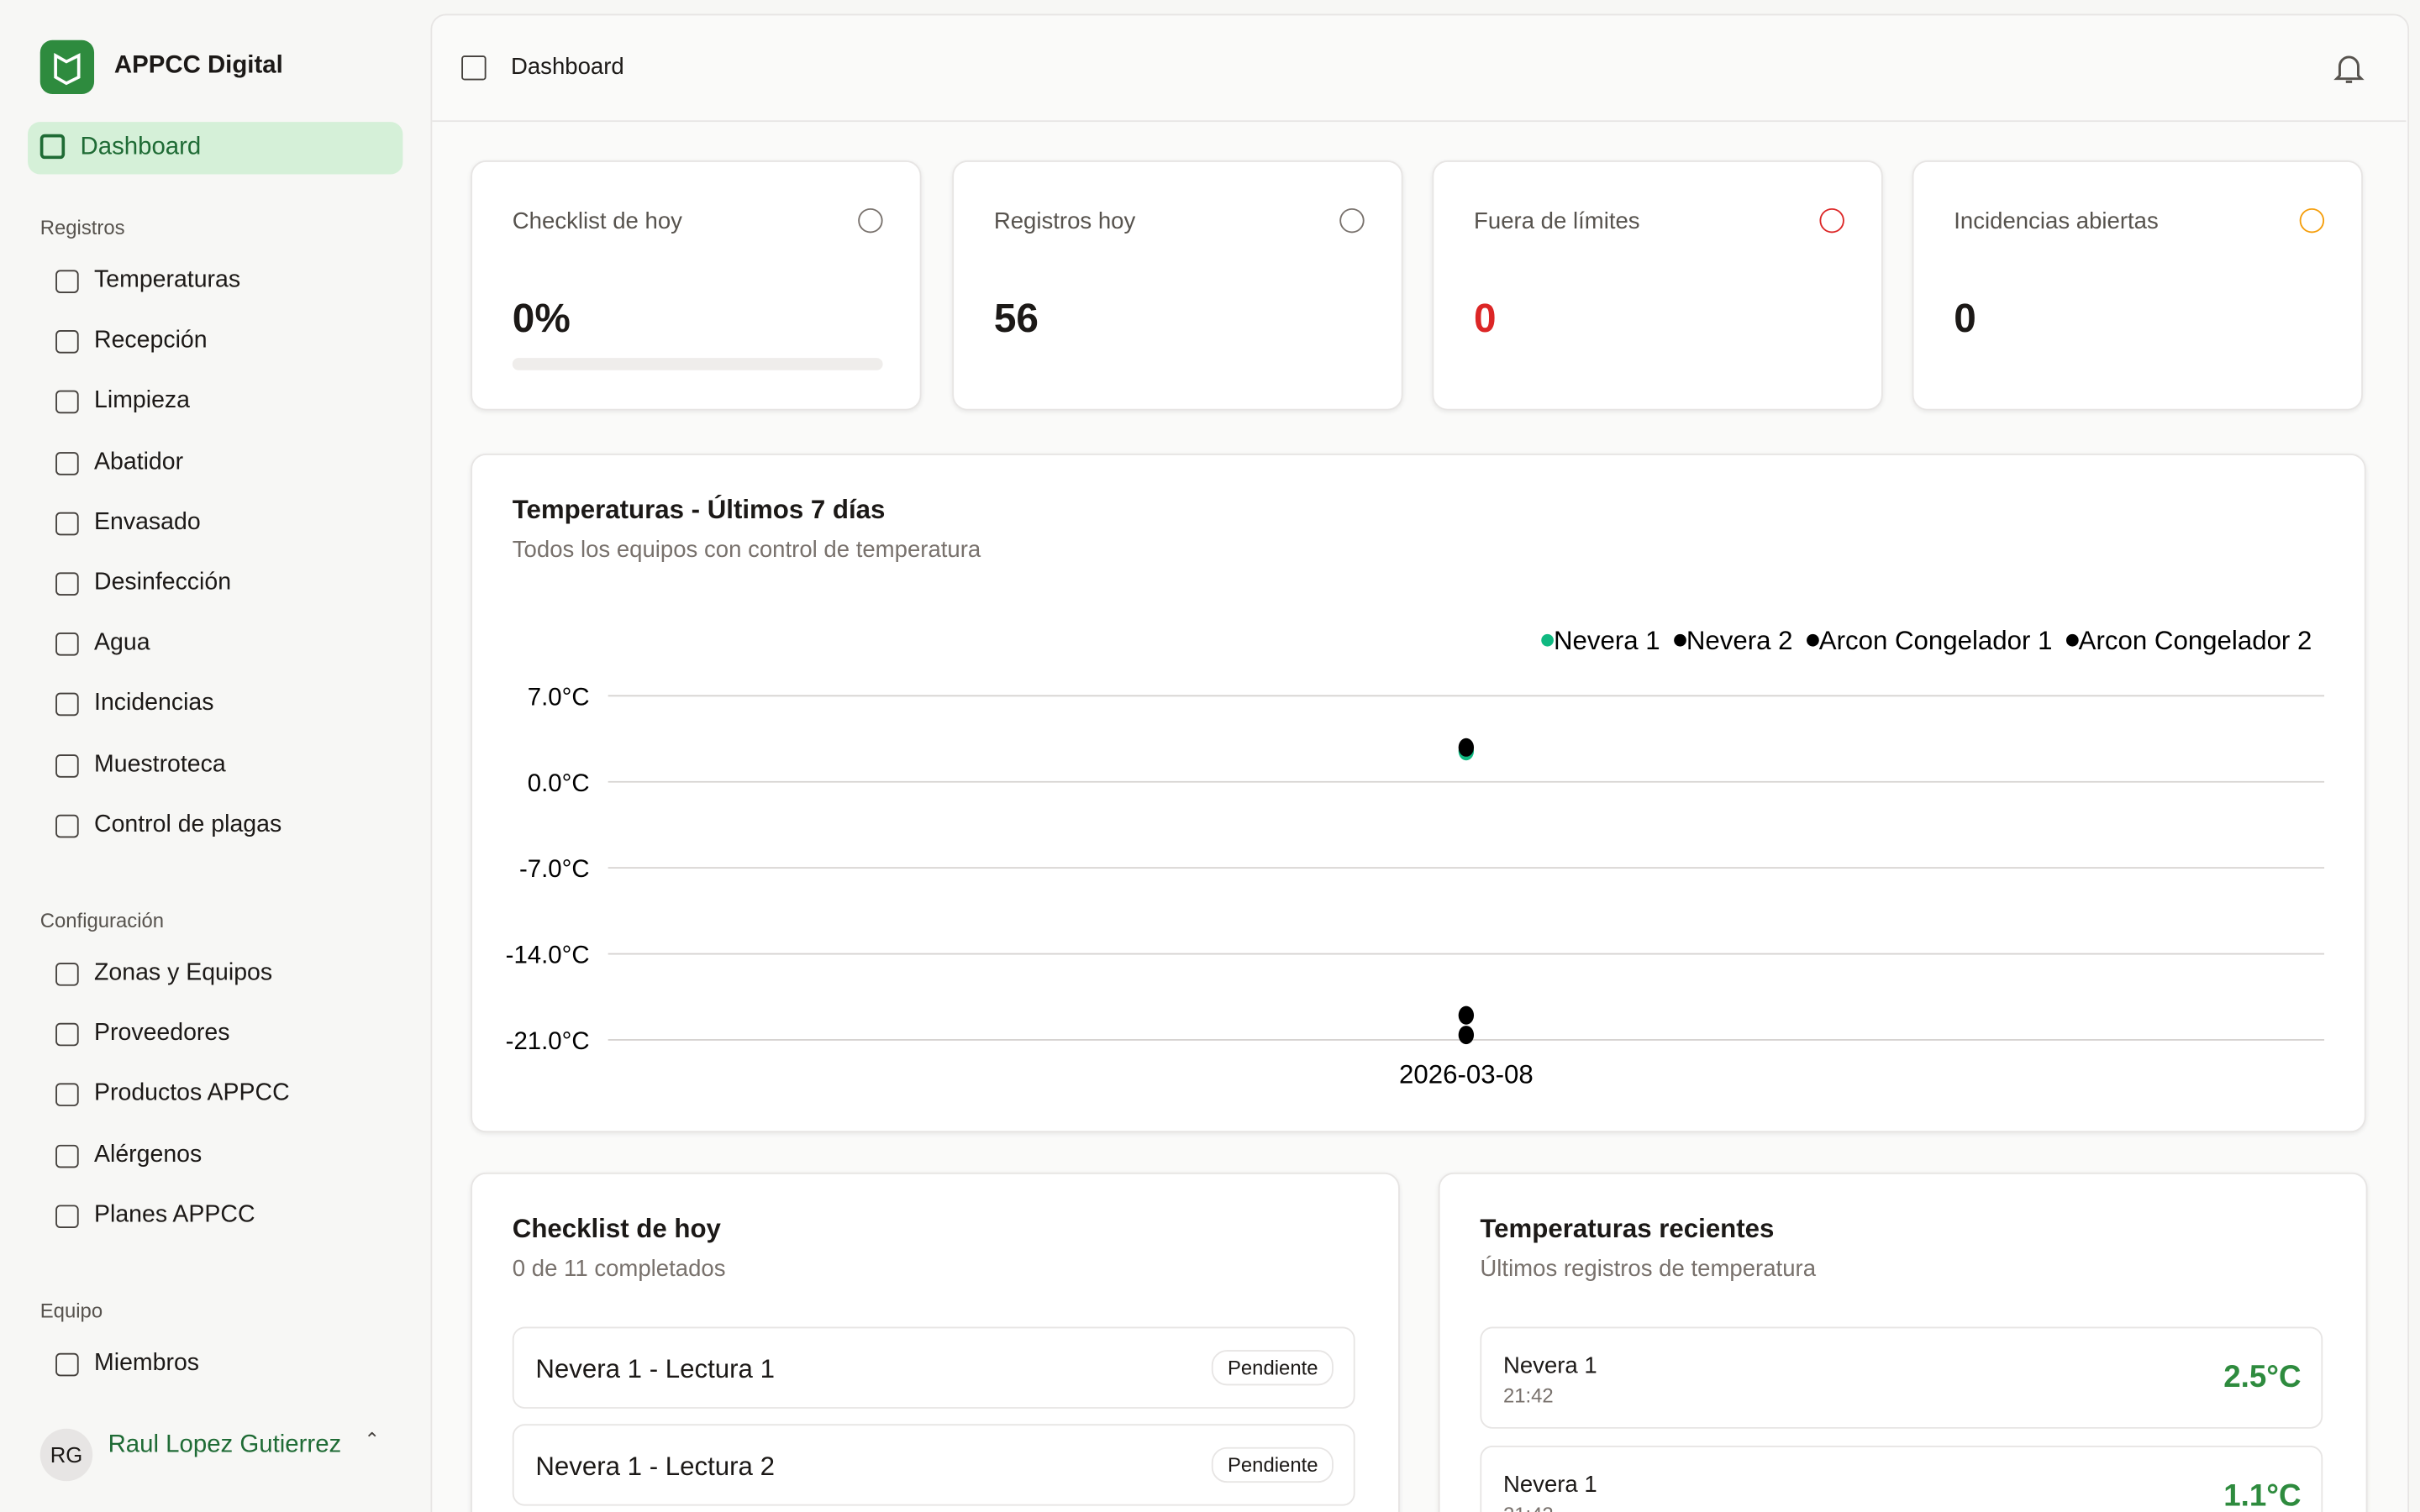  Describe the element at coordinates (597, 221) in the screenshot. I see `stat-label: Checklist de hoy` at that location.